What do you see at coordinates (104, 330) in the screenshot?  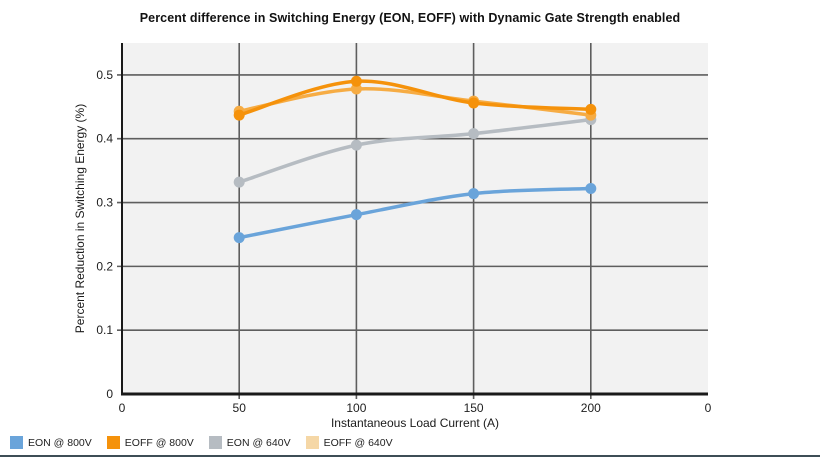 I see `svg-text: 0.1` at bounding box center [104, 330].